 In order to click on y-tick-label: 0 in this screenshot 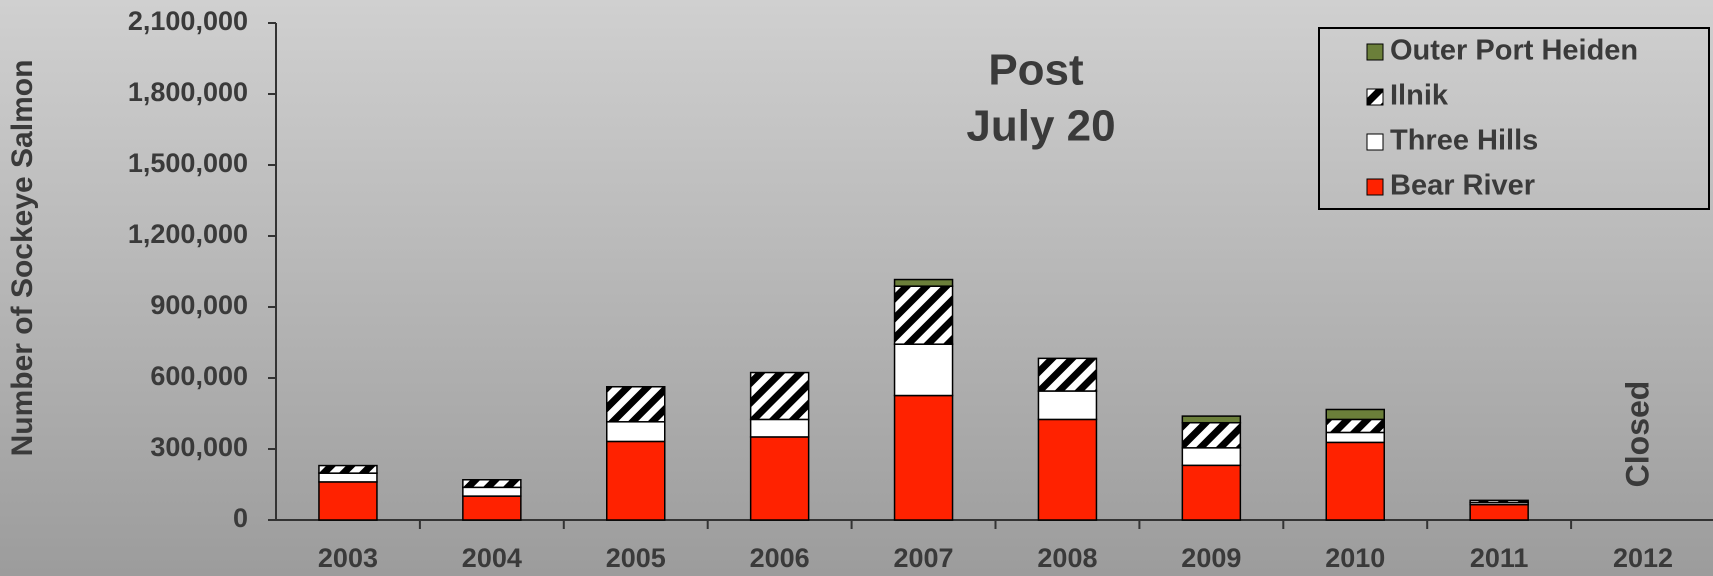, I will do `click(240, 518)`.